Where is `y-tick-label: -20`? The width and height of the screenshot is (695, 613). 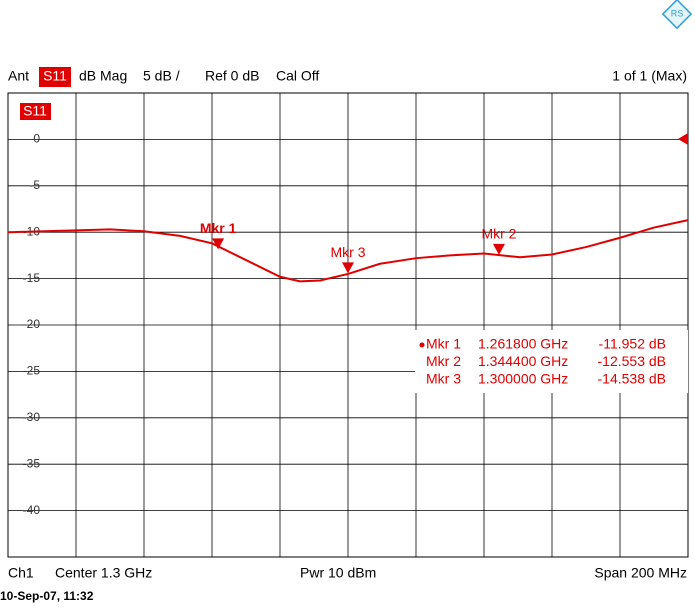
y-tick-label: -20 is located at coordinates (32, 324).